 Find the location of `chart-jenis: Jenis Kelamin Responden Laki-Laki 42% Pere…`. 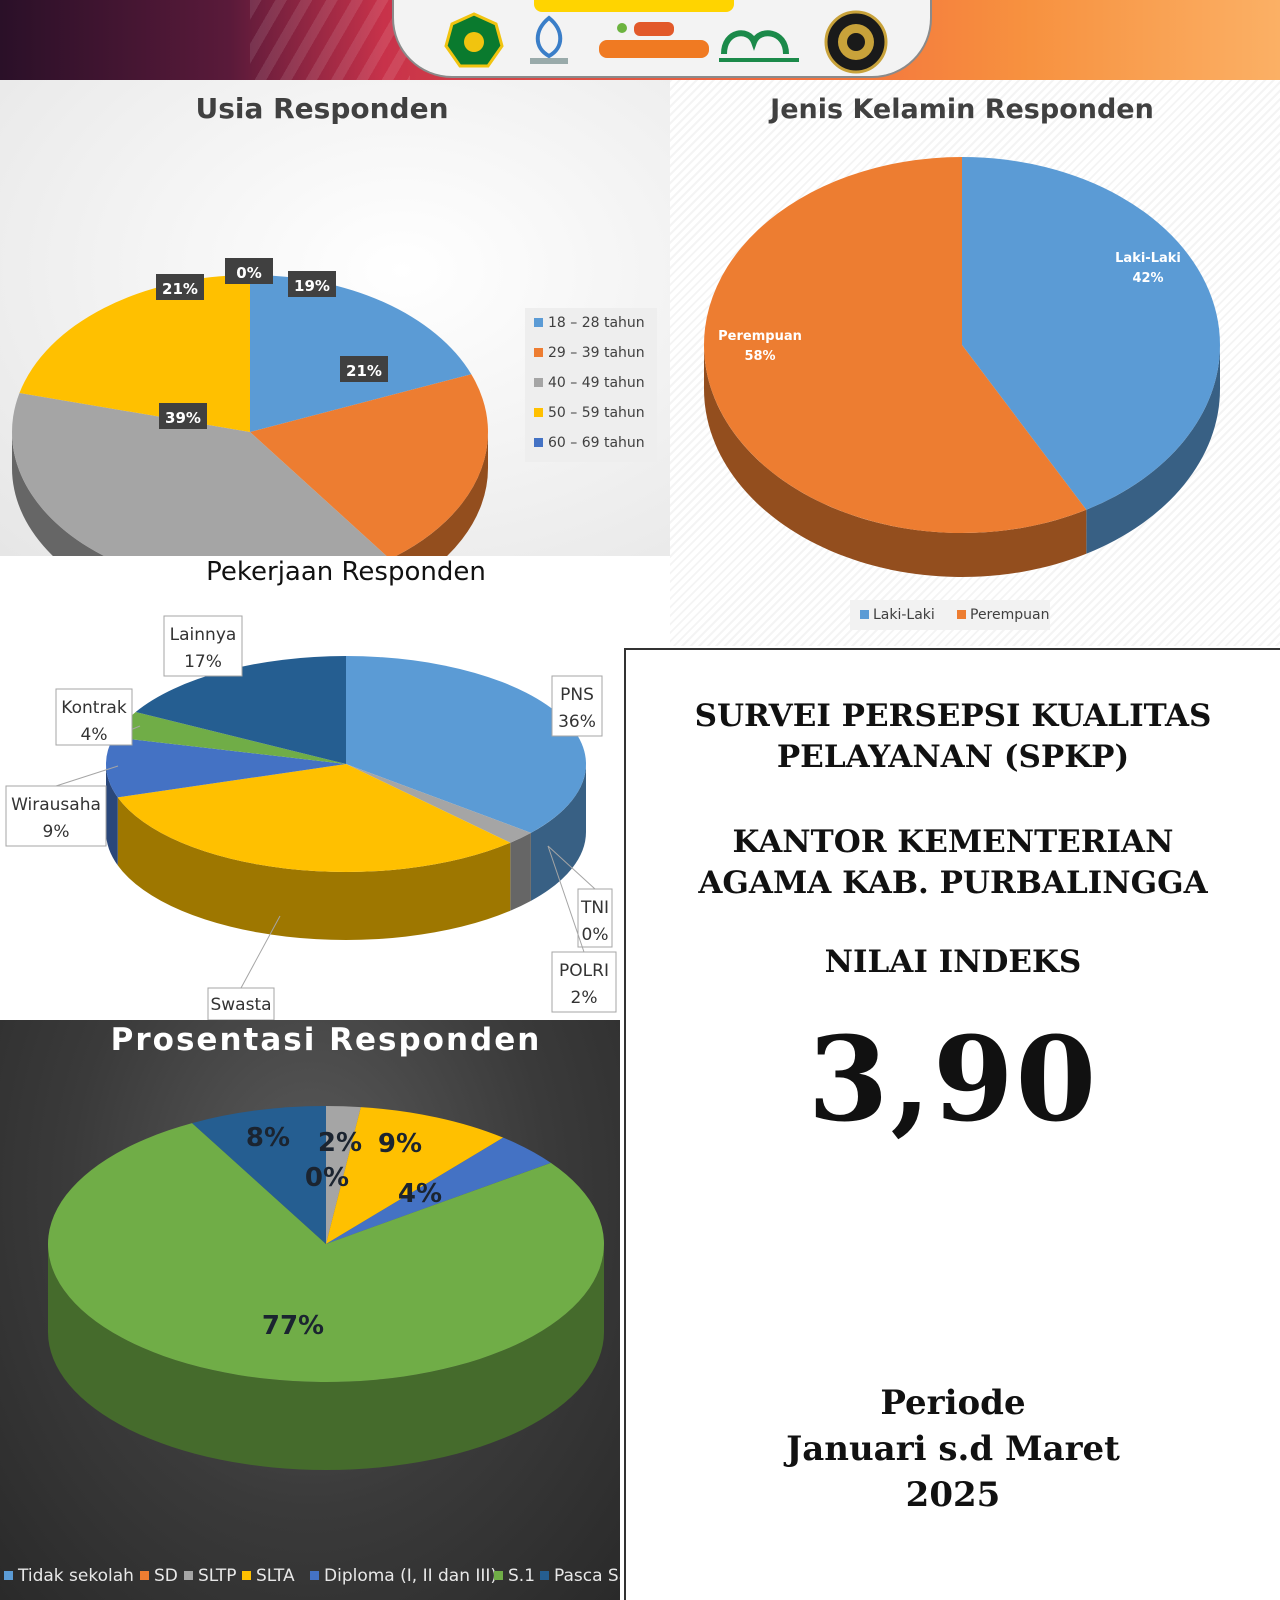

chart-jenis: Jenis Kelamin Responden Laki-Laki 42% Pere… is located at coordinates (961, 362).